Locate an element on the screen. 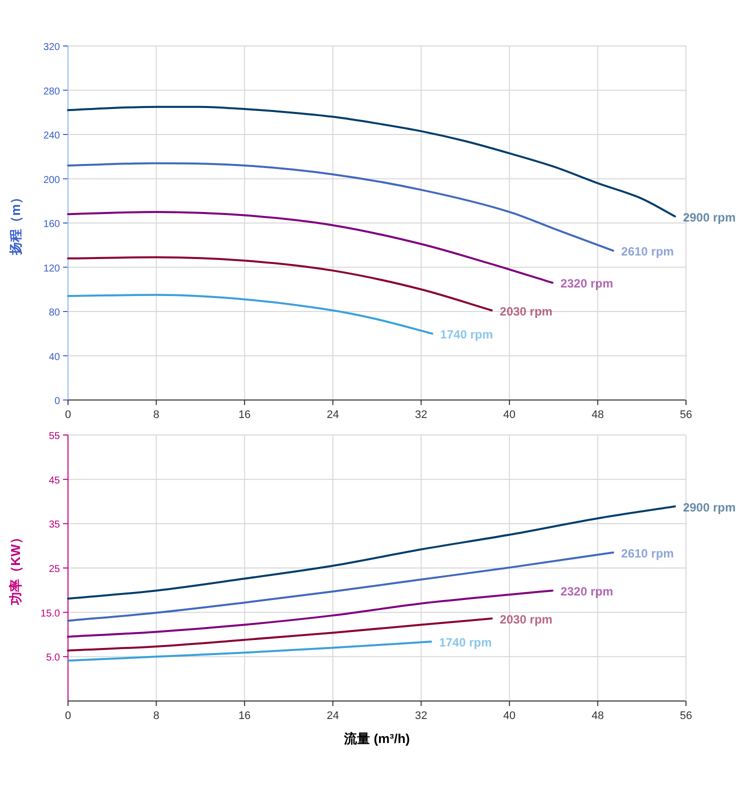 Image resolution: width=752 pixels, height=797 pixels. y-axis-title: 扬程（m） is located at coordinates (15, 223).